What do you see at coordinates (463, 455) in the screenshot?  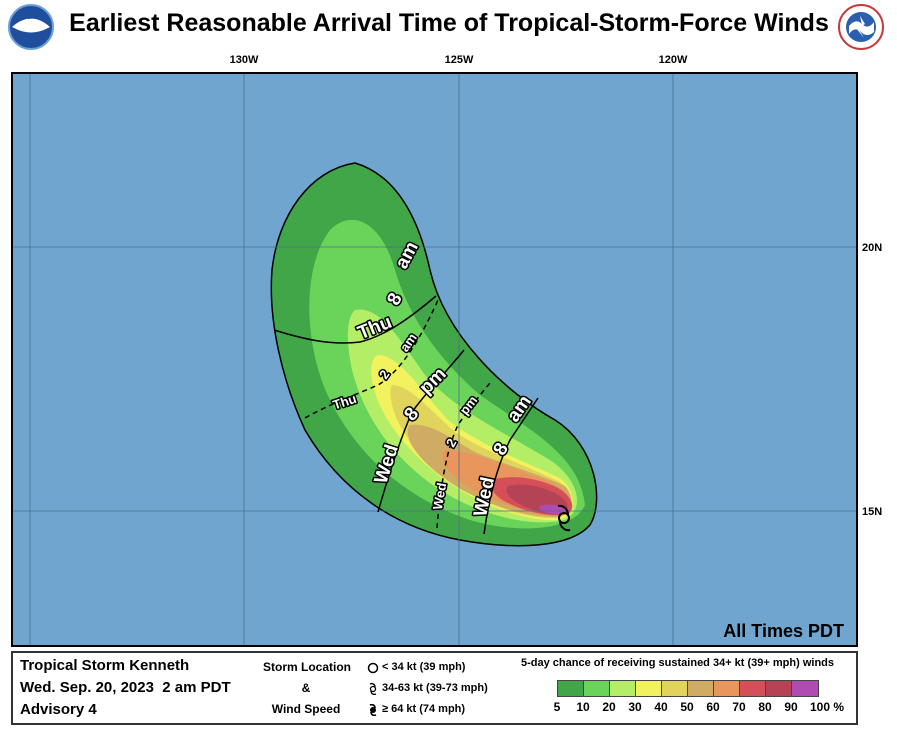 I see `arrival-line-wed-2pm` at bounding box center [463, 455].